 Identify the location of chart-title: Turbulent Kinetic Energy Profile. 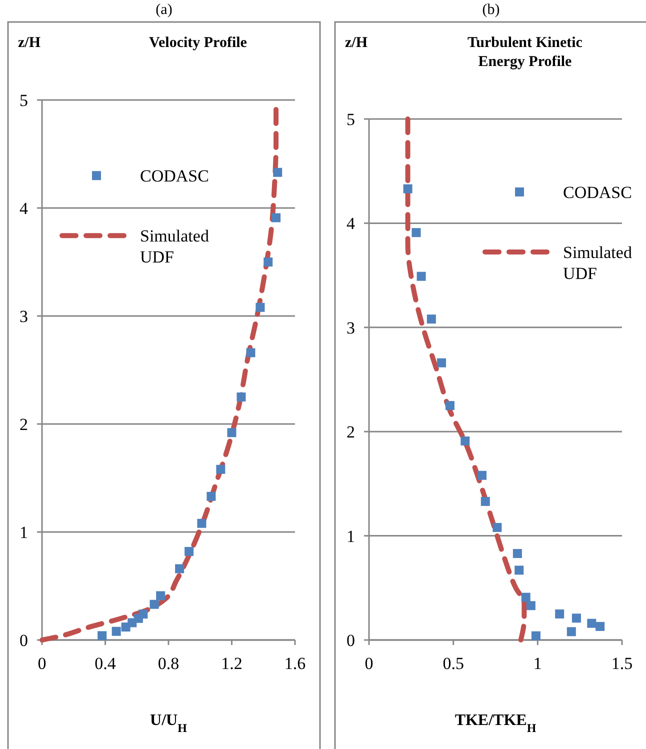
(525, 52).